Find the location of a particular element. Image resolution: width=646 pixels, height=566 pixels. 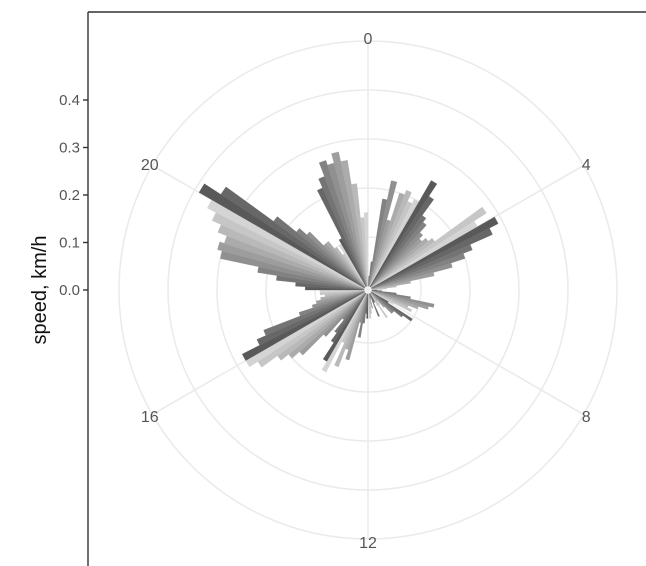

hour-tick-label: 16 is located at coordinates (150, 417).